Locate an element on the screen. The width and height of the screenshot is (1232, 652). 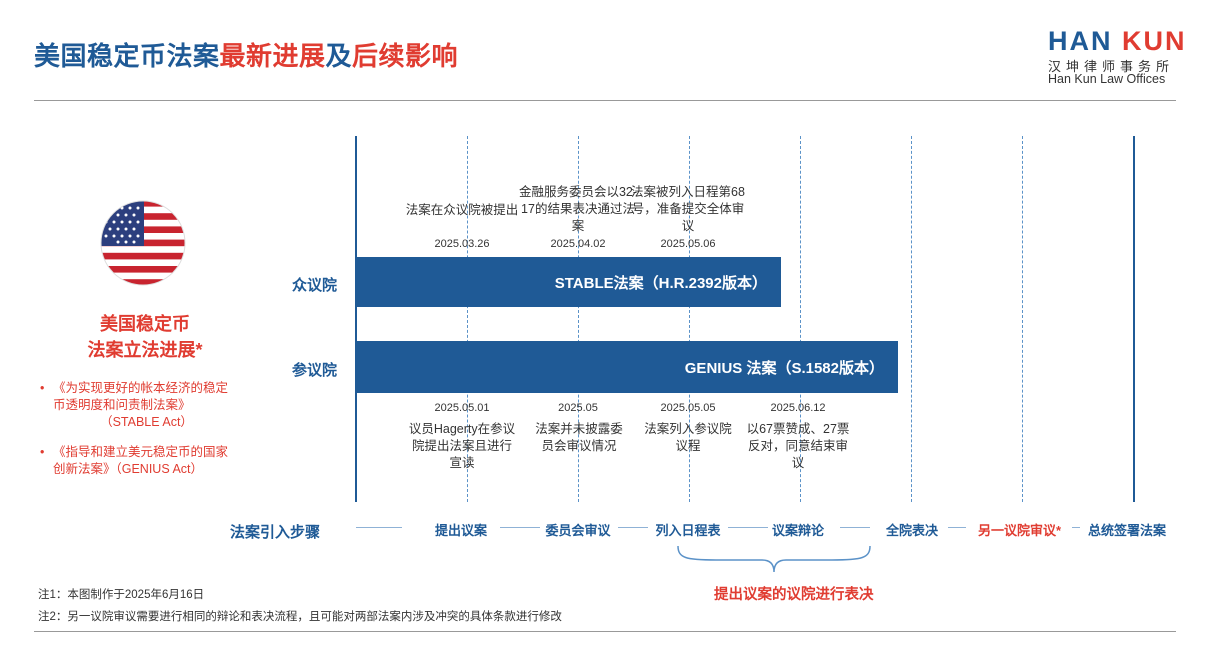
senate-bill-label: GENIUS 法案（S.1582版本） is located at coordinates (784, 368).